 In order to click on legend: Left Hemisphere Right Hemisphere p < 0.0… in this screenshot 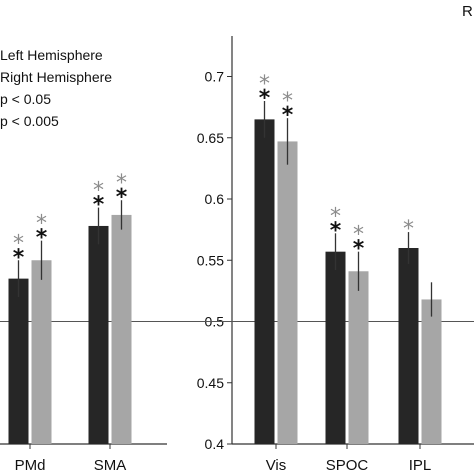, I will do `click(56, 88)`.